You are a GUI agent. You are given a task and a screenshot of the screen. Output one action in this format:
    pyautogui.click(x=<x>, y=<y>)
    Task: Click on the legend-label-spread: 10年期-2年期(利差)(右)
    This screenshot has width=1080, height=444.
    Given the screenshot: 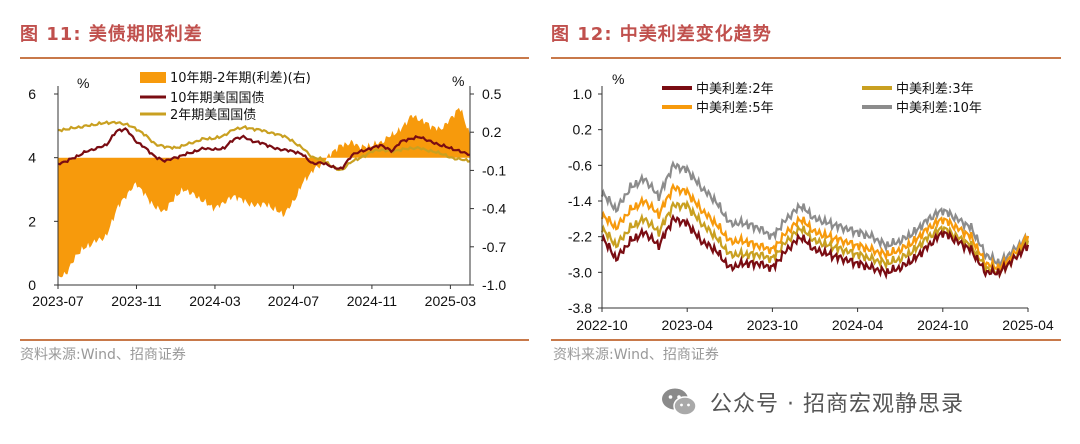 What is the action you would take?
    pyautogui.click(x=240, y=78)
    